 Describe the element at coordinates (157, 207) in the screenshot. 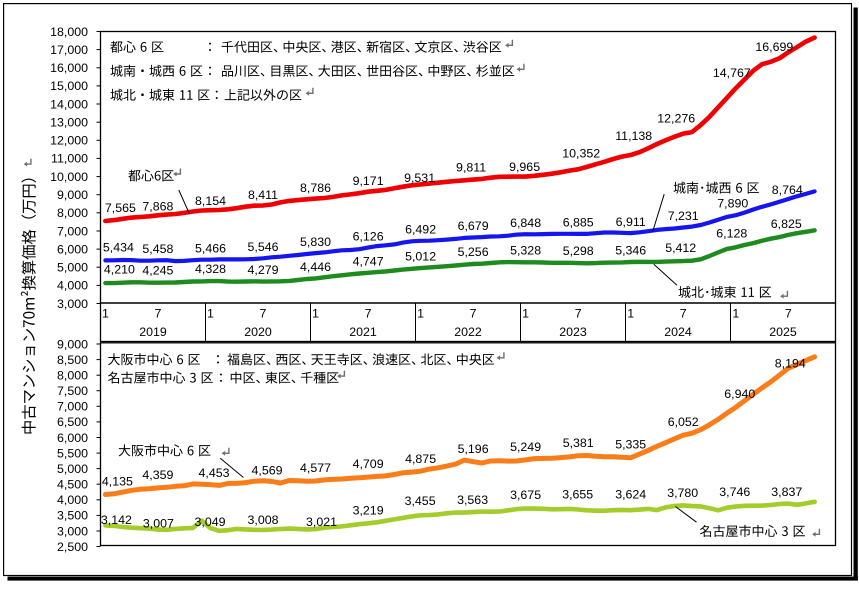

I see `svg-text: 7,868` at that location.